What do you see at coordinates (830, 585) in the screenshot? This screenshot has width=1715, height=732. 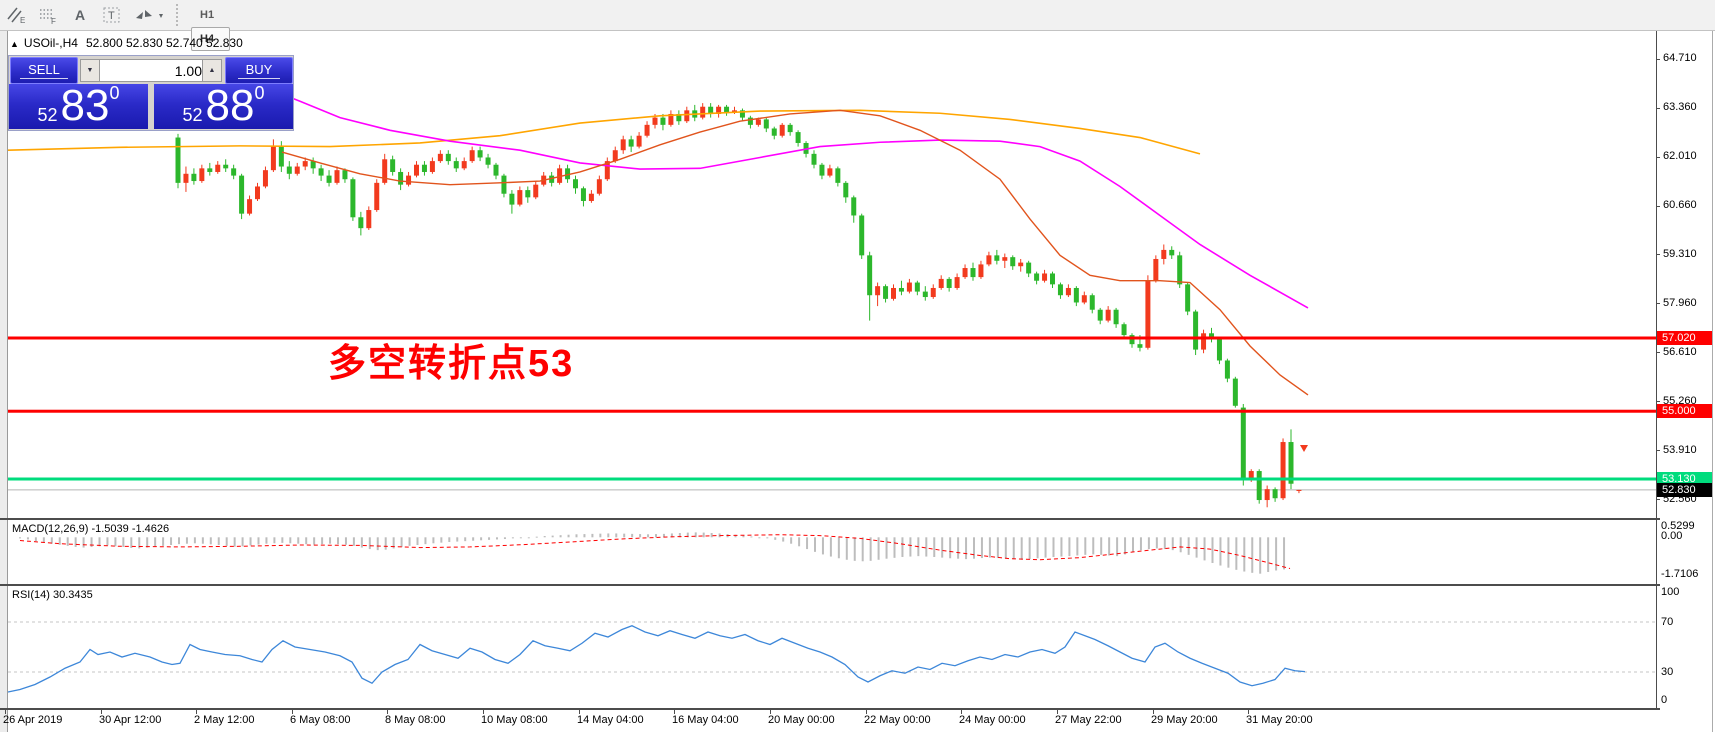 I see `macd-rsi-divider` at bounding box center [830, 585].